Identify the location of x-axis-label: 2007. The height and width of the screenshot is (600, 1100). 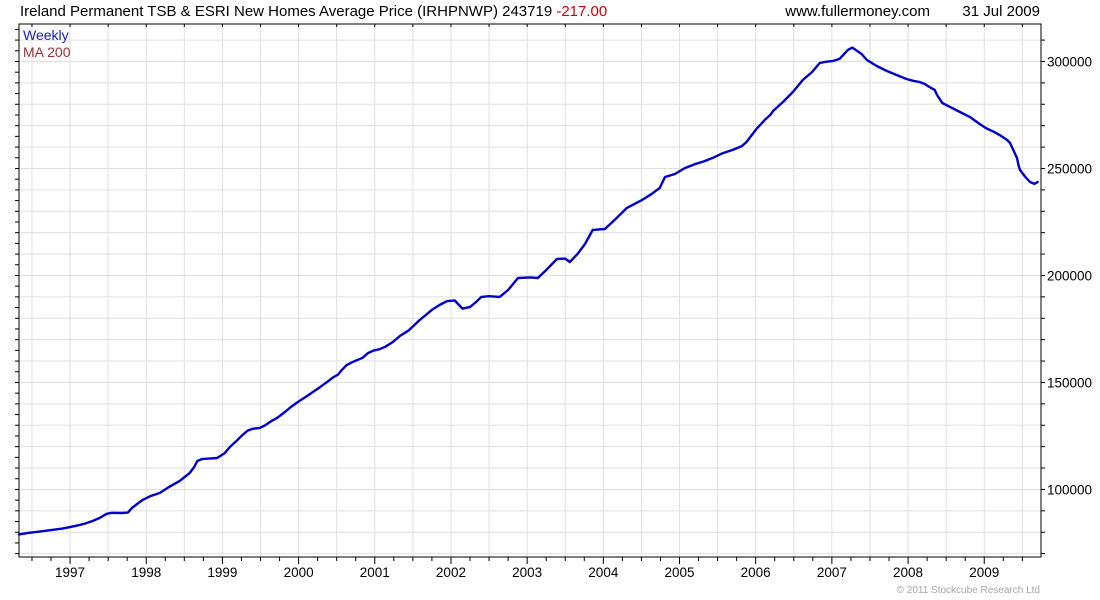
(832, 572).